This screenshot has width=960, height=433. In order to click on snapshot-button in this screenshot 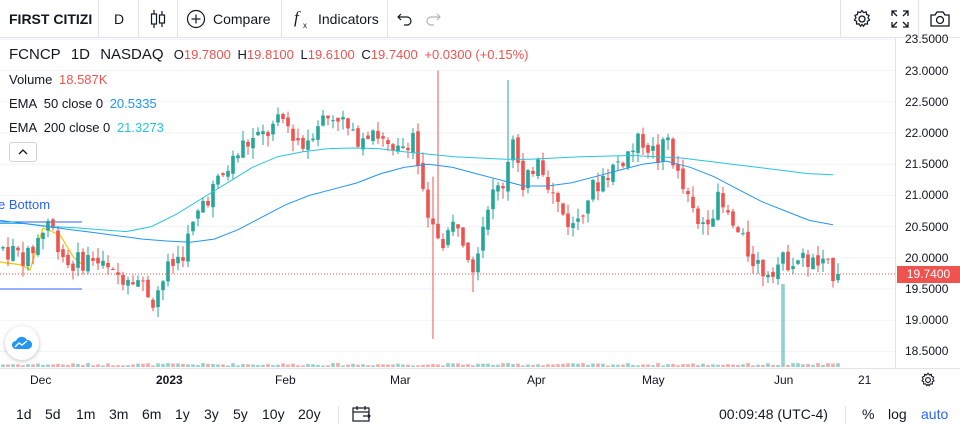, I will do `click(940, 19)`.